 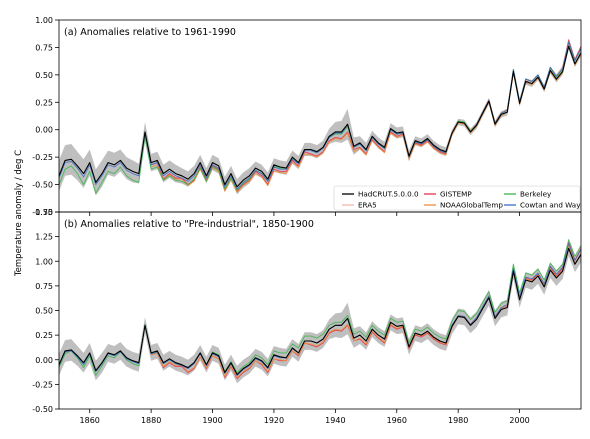 I want to click on x-tick-label: 1860, so click(x=90, y=420).